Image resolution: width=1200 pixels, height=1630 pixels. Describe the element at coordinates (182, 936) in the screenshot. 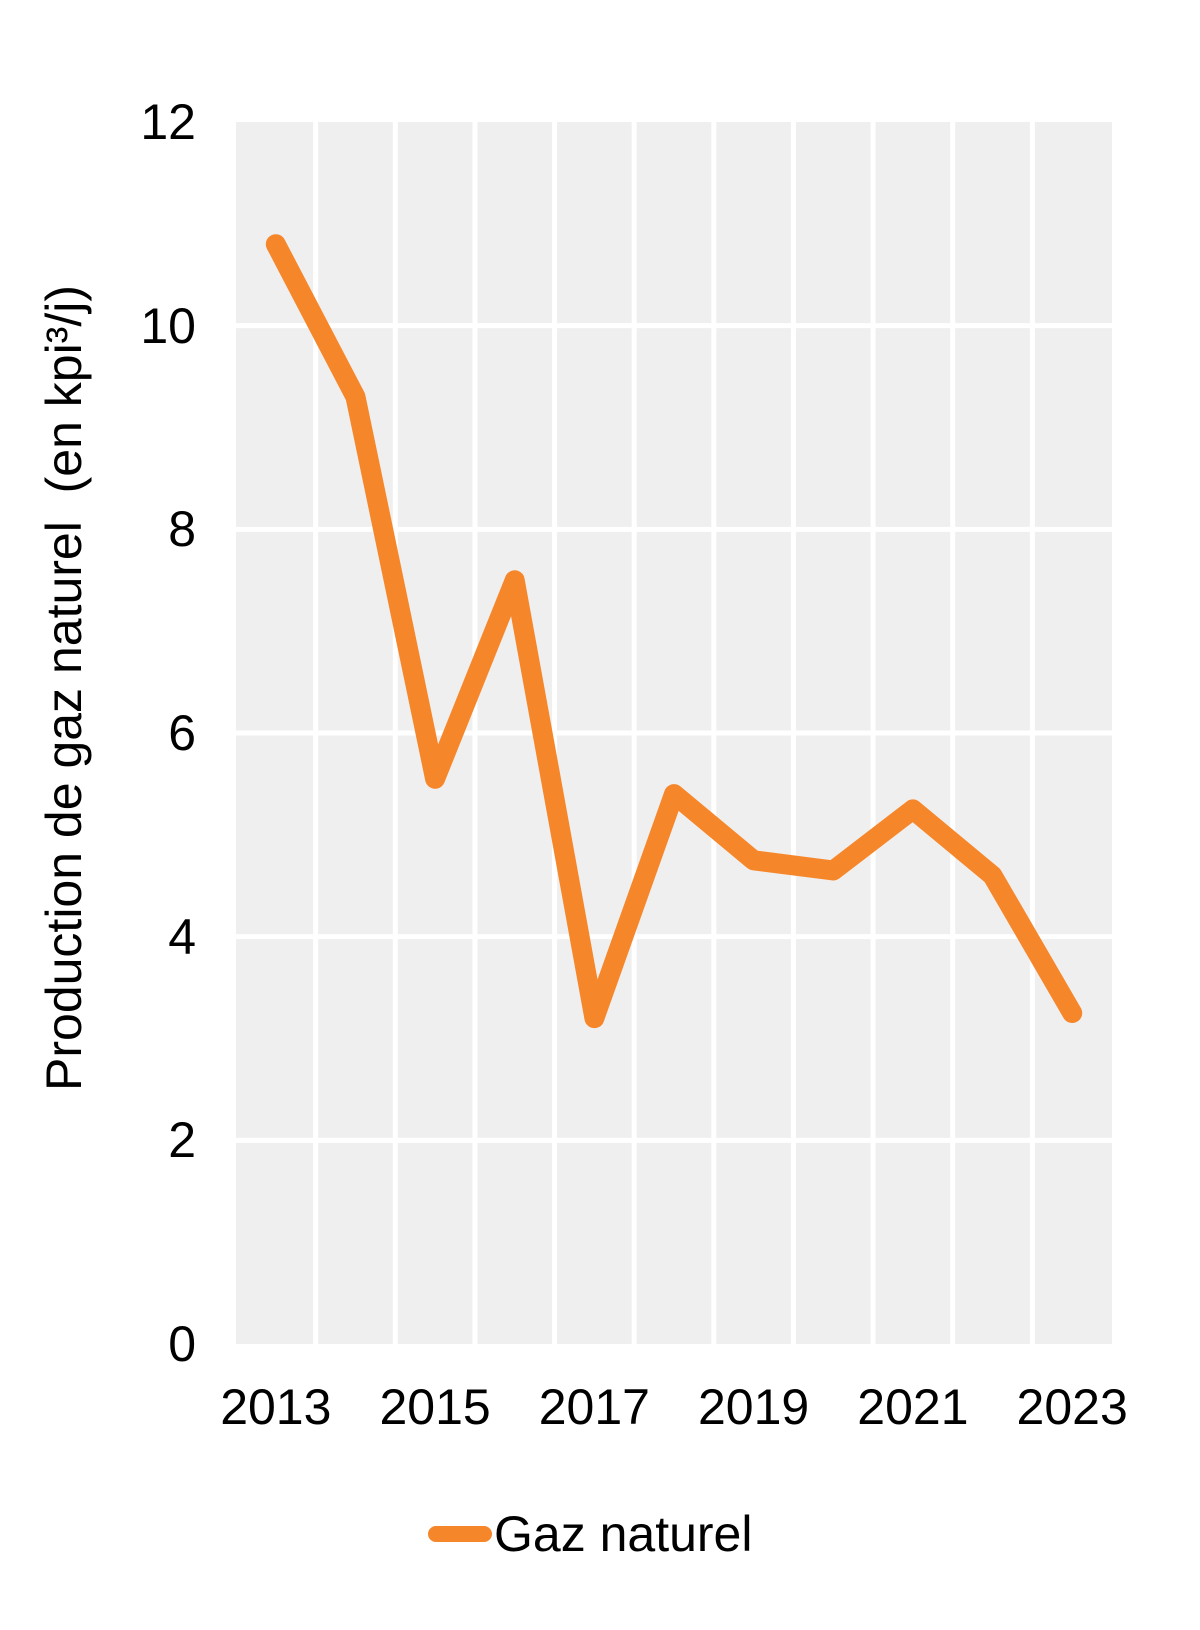

I see `y-tick-label: 4` at that location.